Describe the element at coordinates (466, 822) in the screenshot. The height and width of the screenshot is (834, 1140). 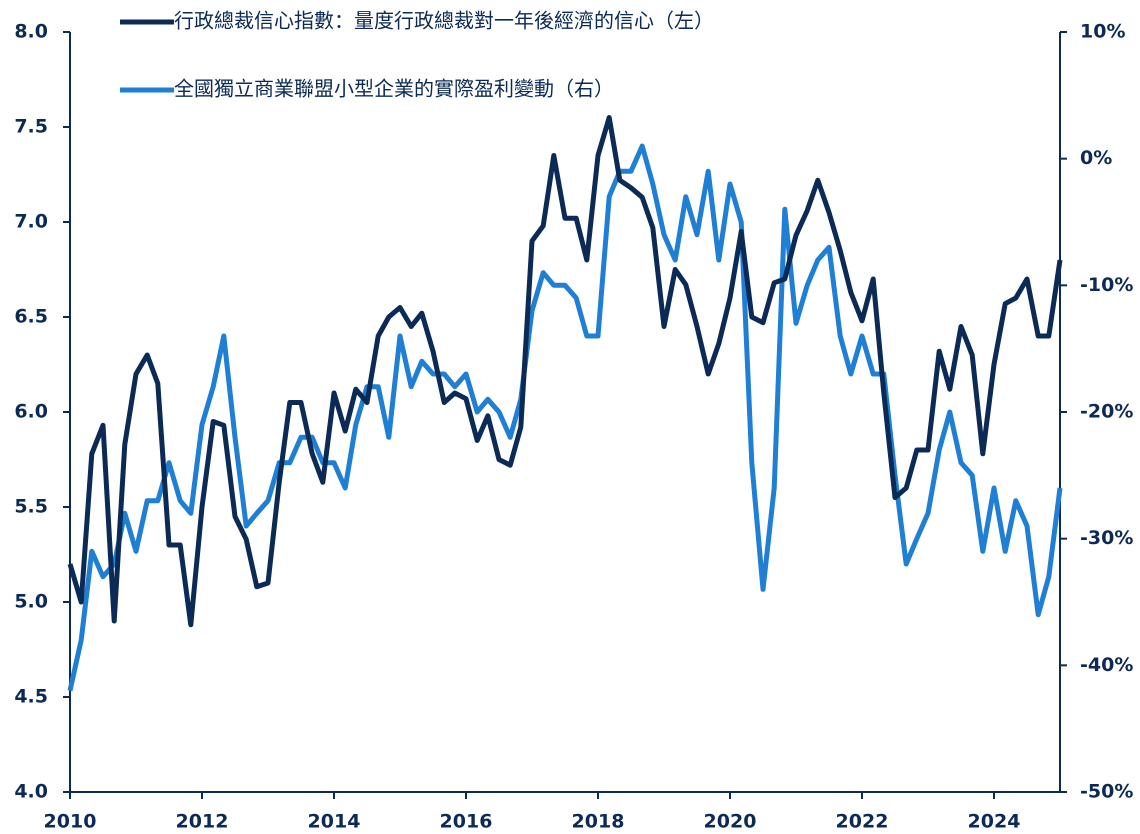
I see `x-tick-label: 2016` at that location.